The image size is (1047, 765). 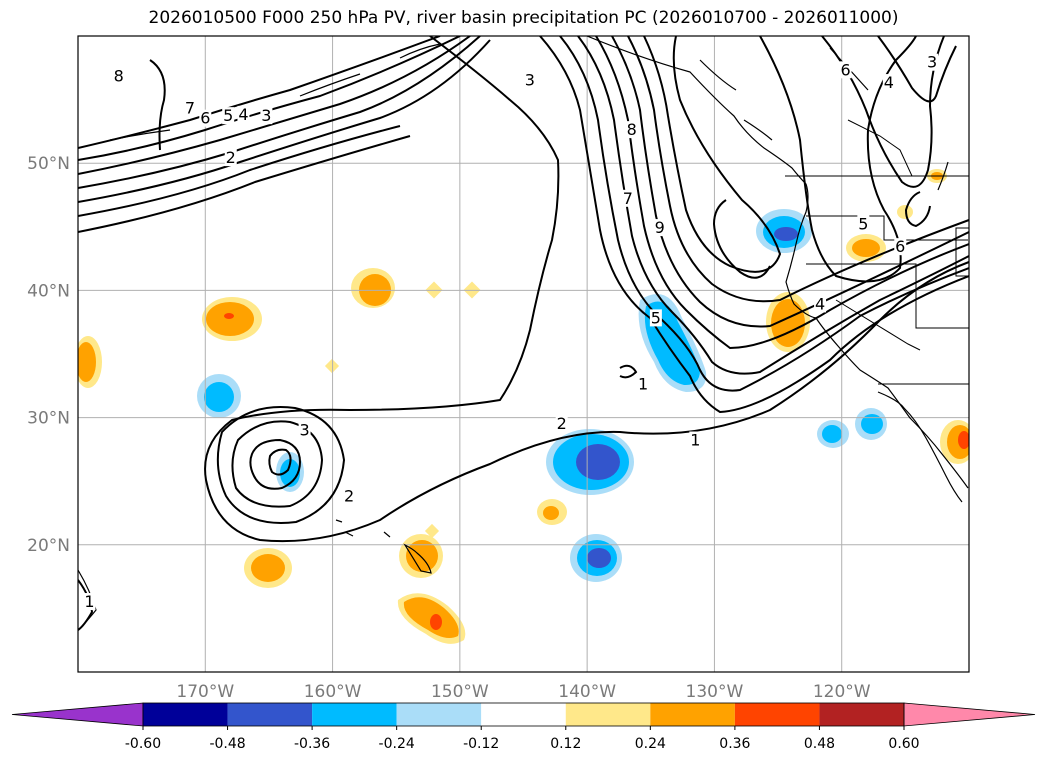 I want to click on colorbar-tick-label: 0.60, so click(x=903, y=744).